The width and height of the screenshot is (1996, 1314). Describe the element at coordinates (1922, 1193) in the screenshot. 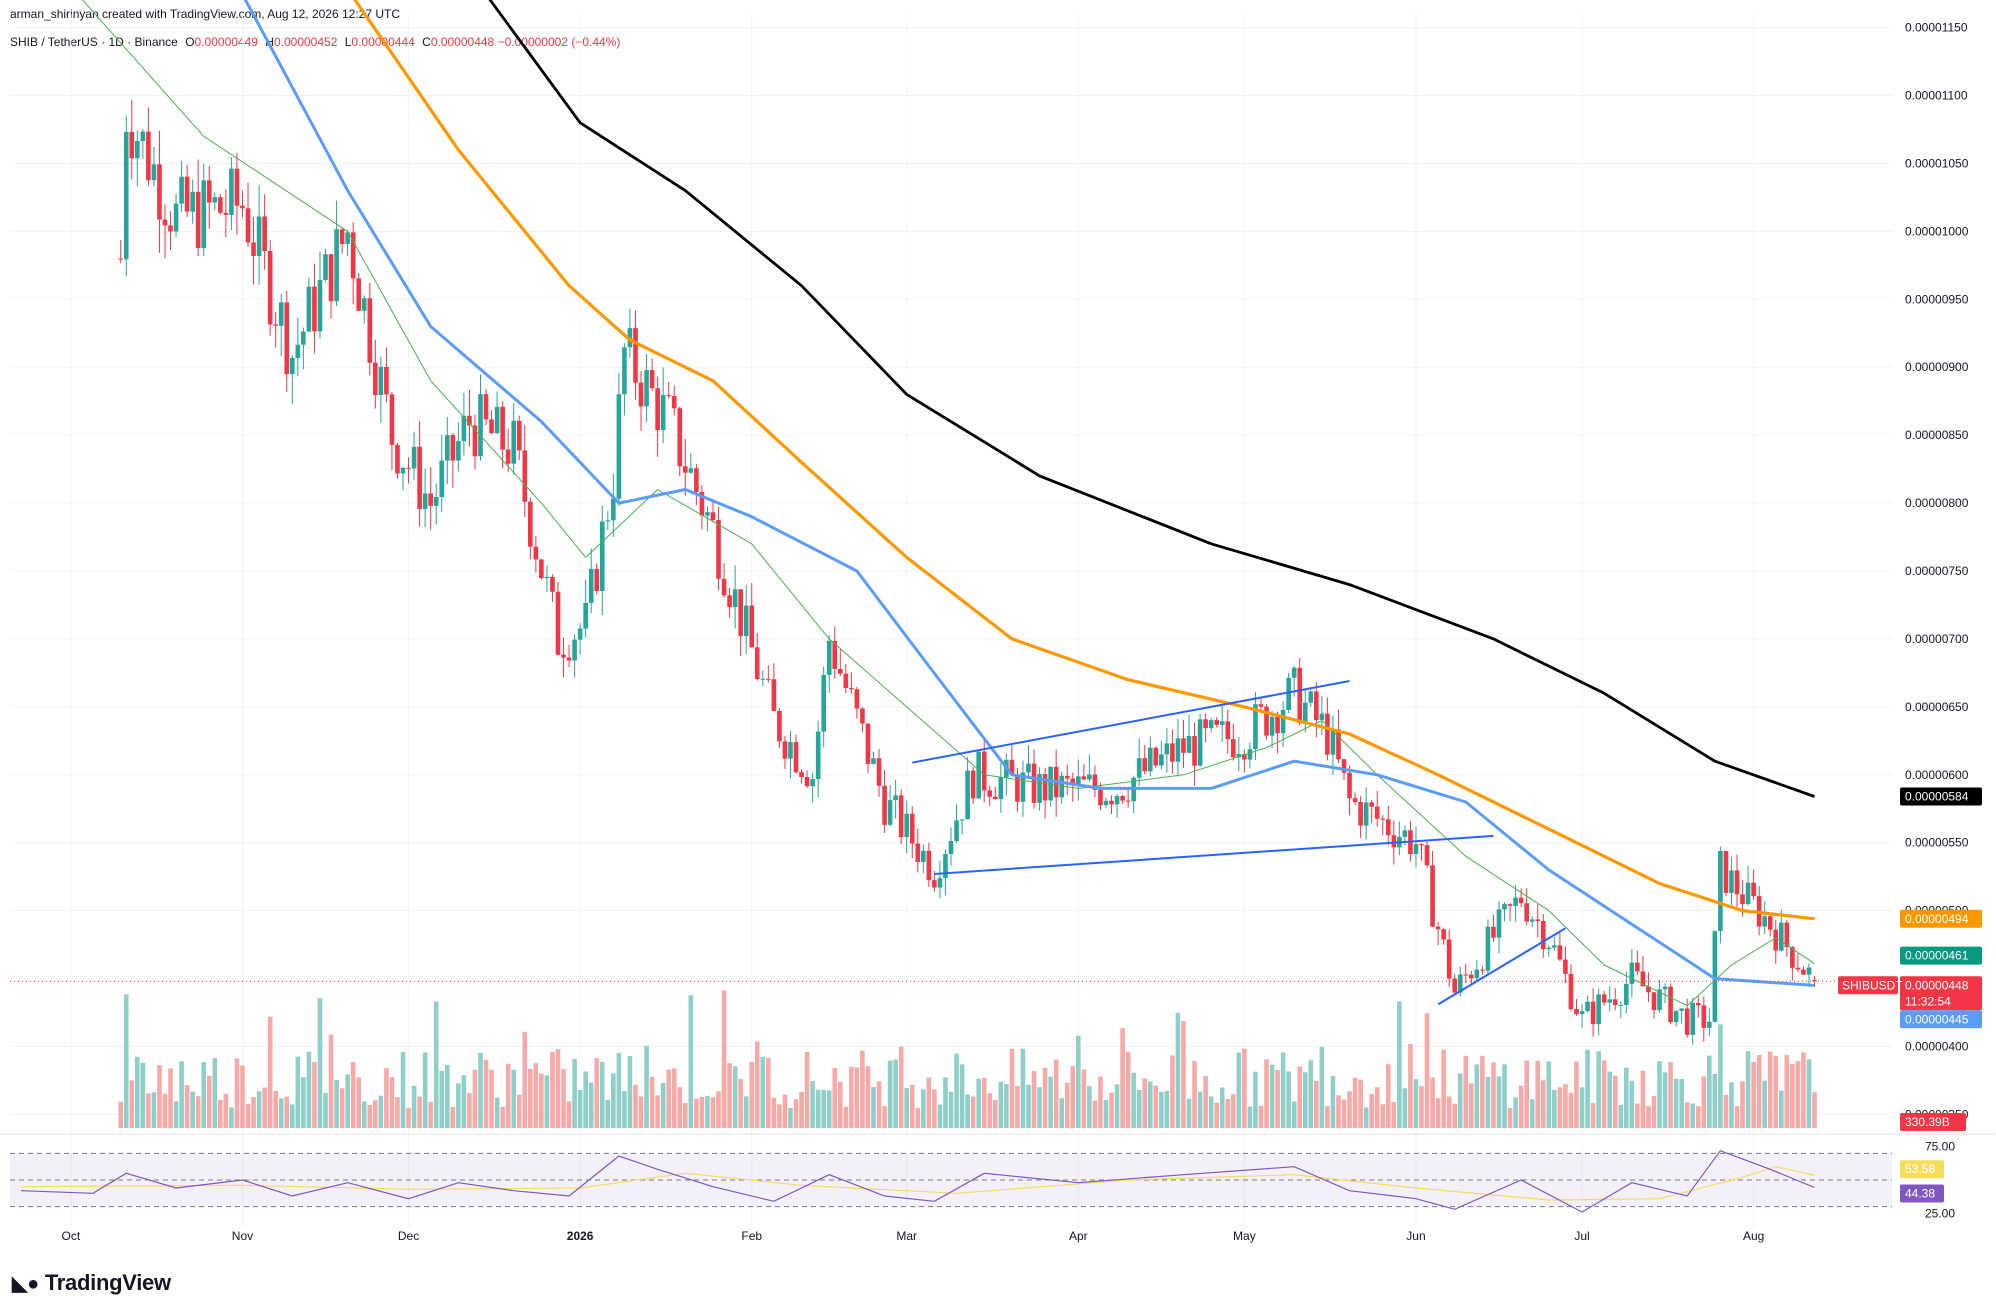

I see `tag-rsi-bg` at that location.